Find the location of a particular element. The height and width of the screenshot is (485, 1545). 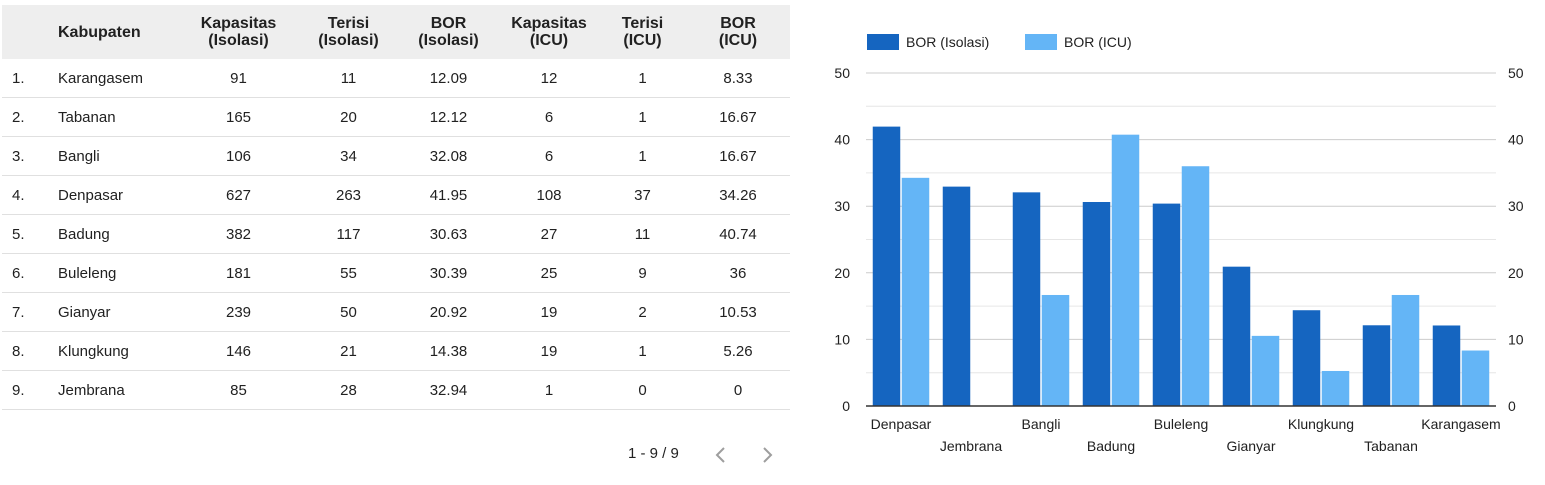

table-cell: 117 is located at coordinates (348, 234).